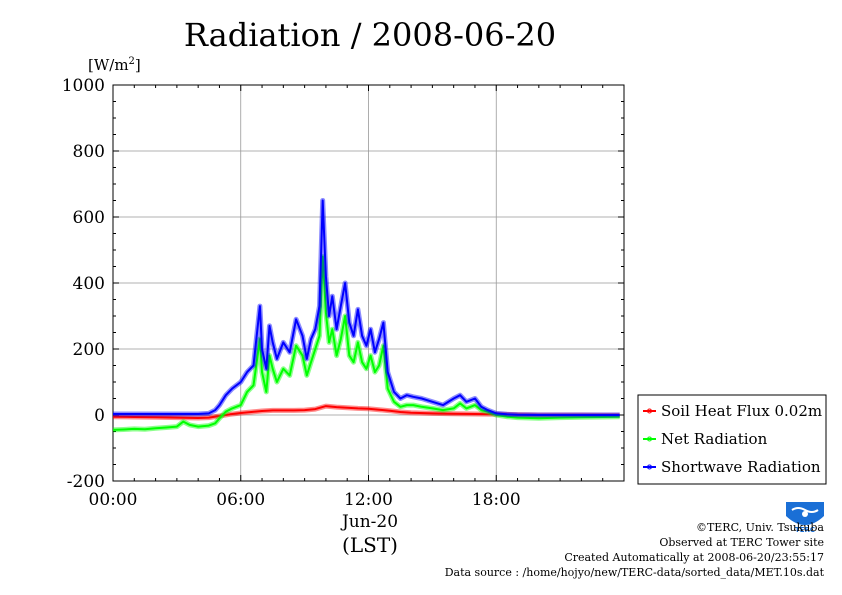 This screenshot has height=595, width=842. What do you see at coordinates (805, 514) in the screenshot?
I see `terc-logo-drop` at bounding box center [805, 514].